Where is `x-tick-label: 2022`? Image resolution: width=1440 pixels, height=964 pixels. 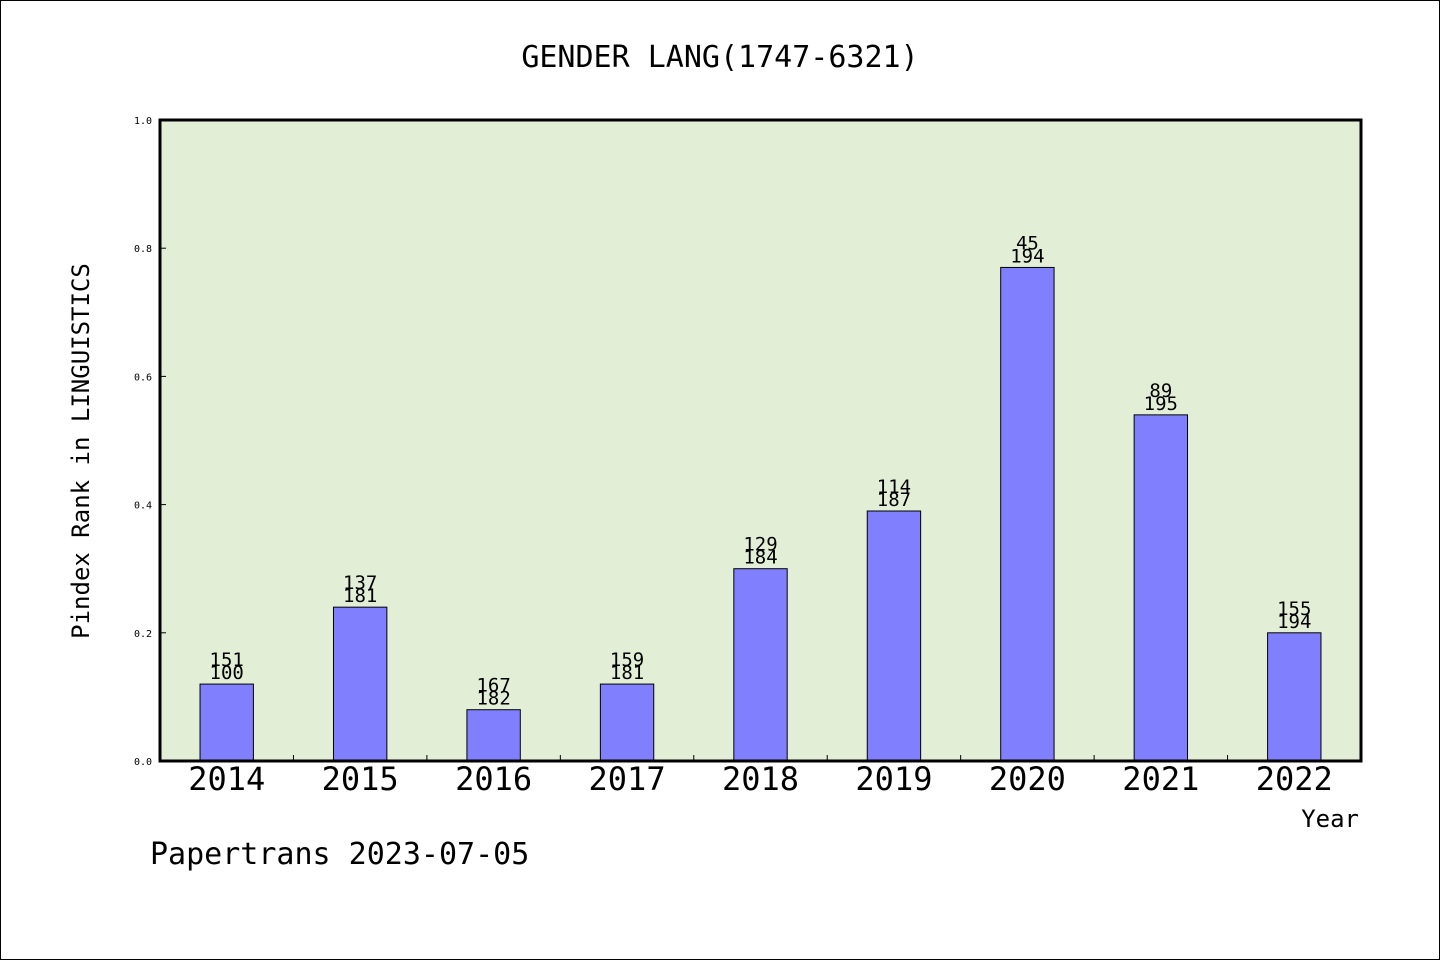
x-tick-label: 2022 is located at coordinates (1294, 779).